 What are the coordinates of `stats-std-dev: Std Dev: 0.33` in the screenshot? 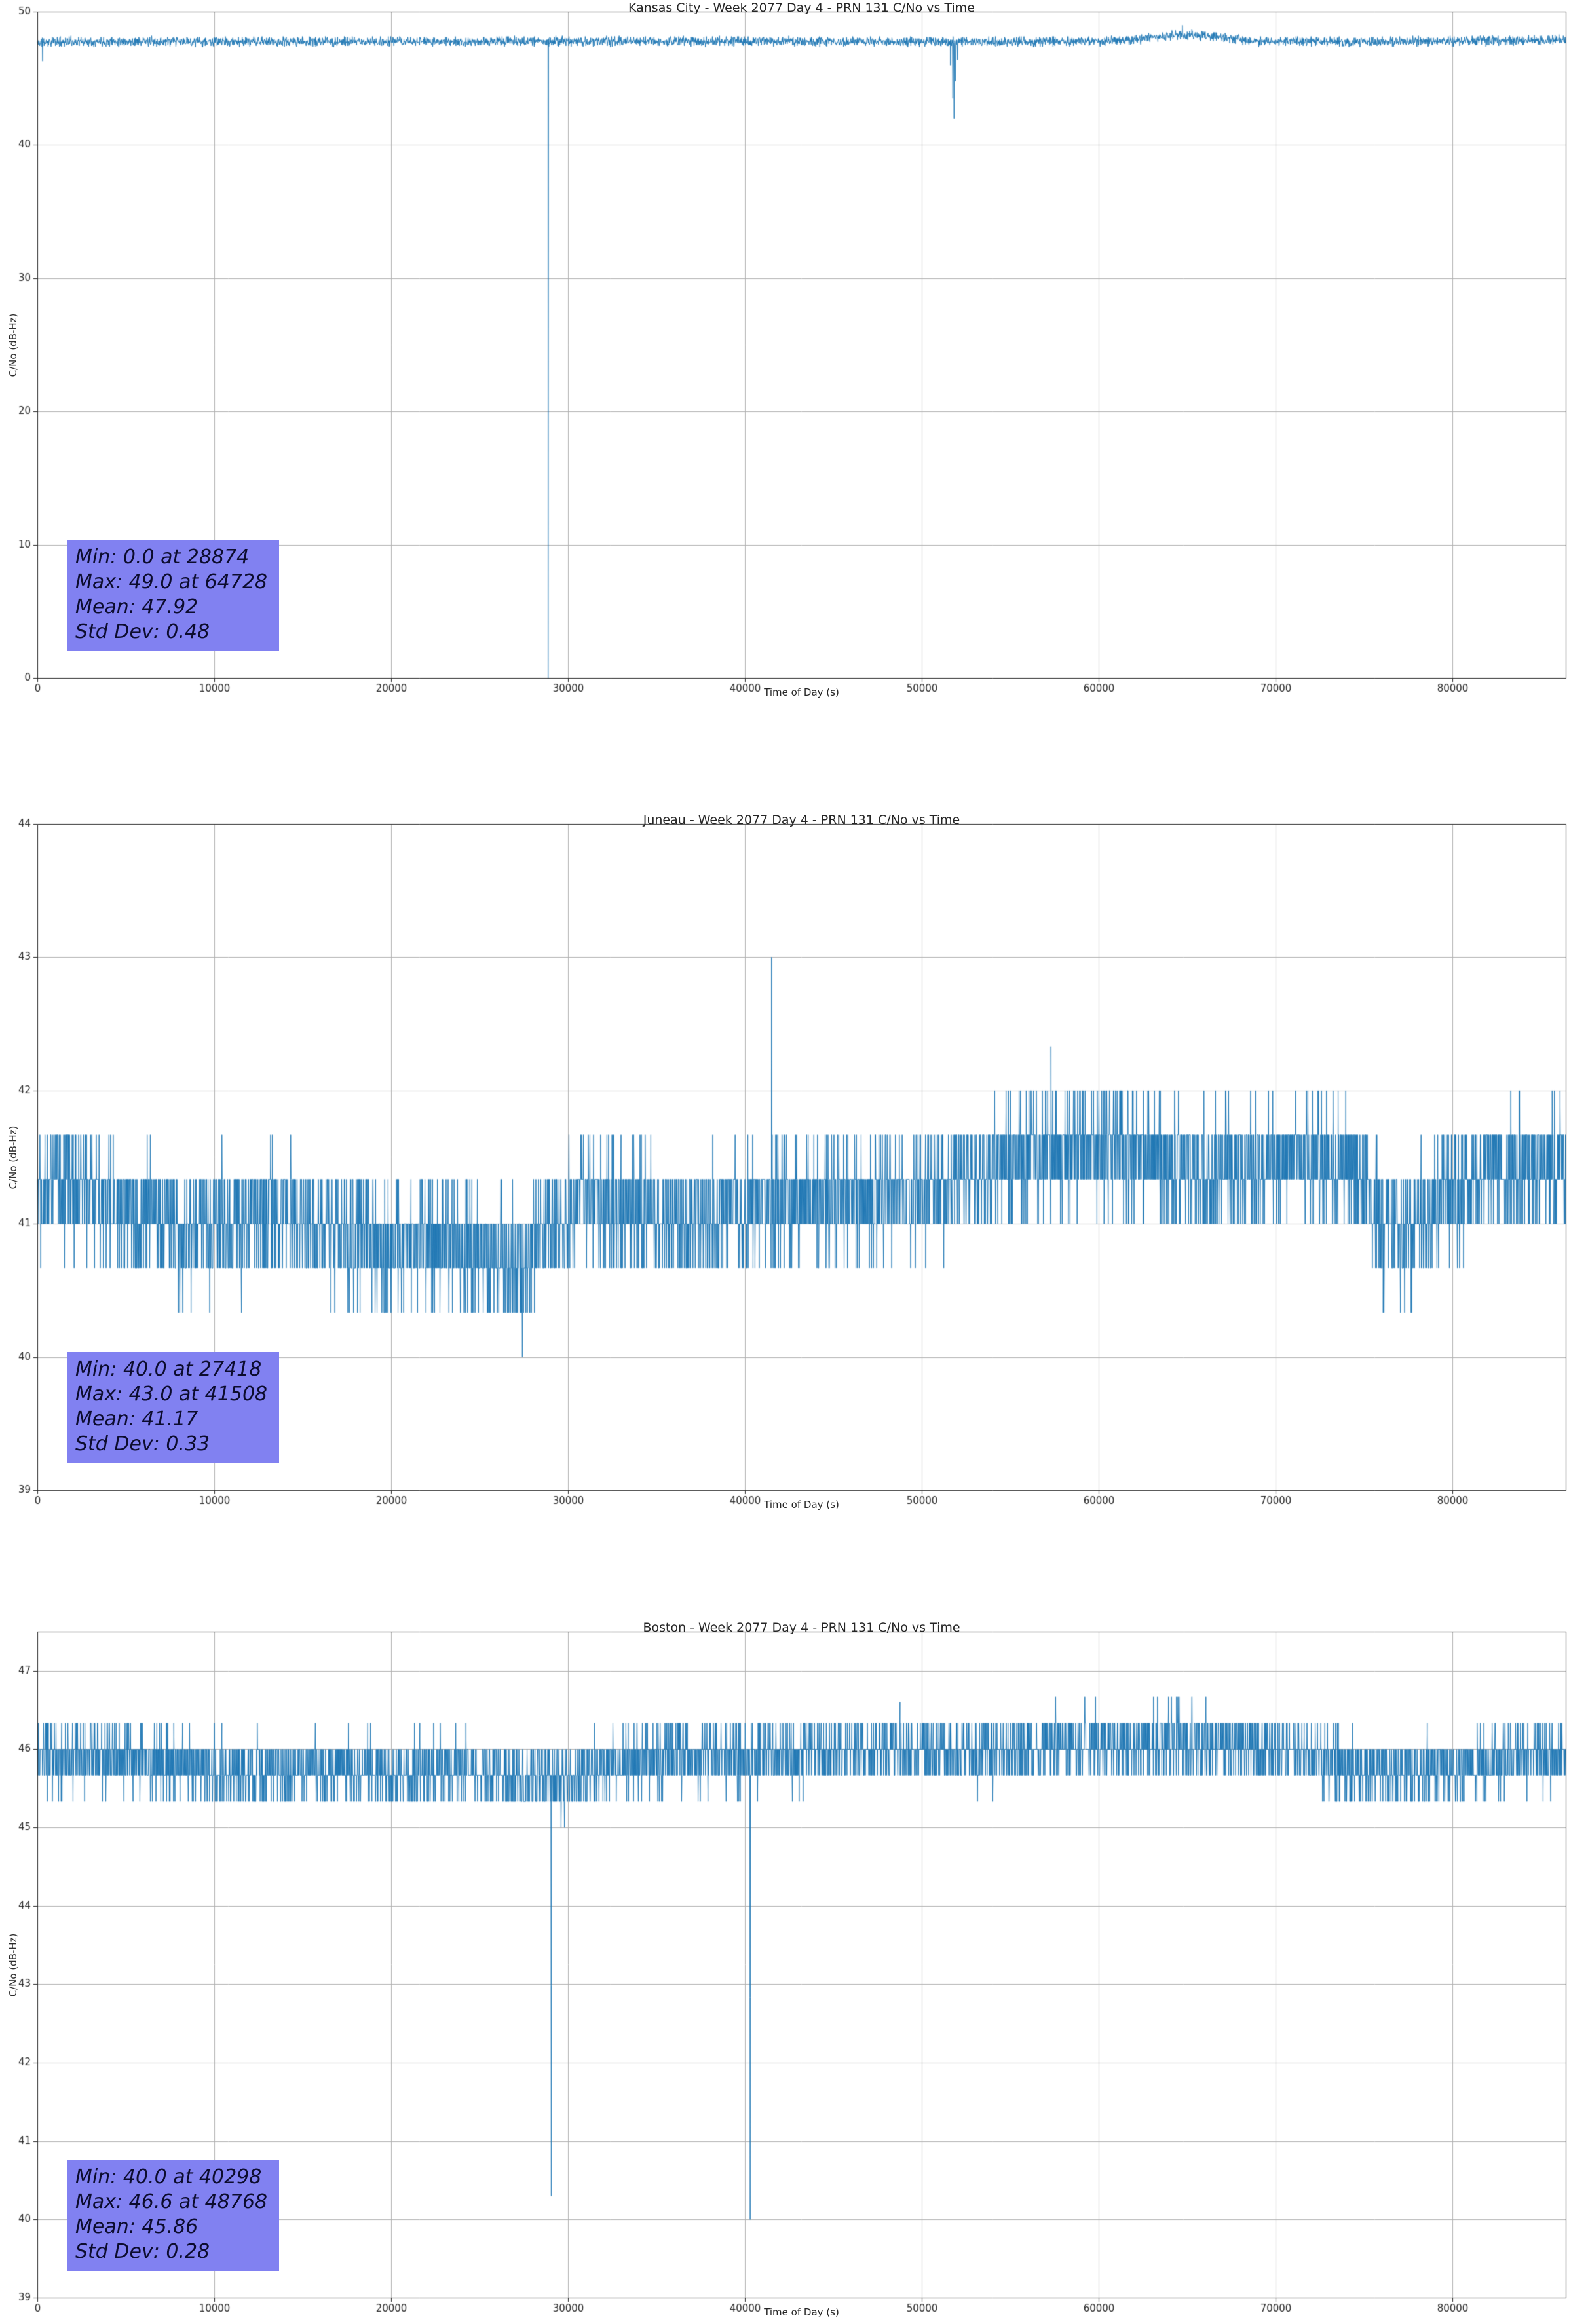 It's located at (142, 1444).